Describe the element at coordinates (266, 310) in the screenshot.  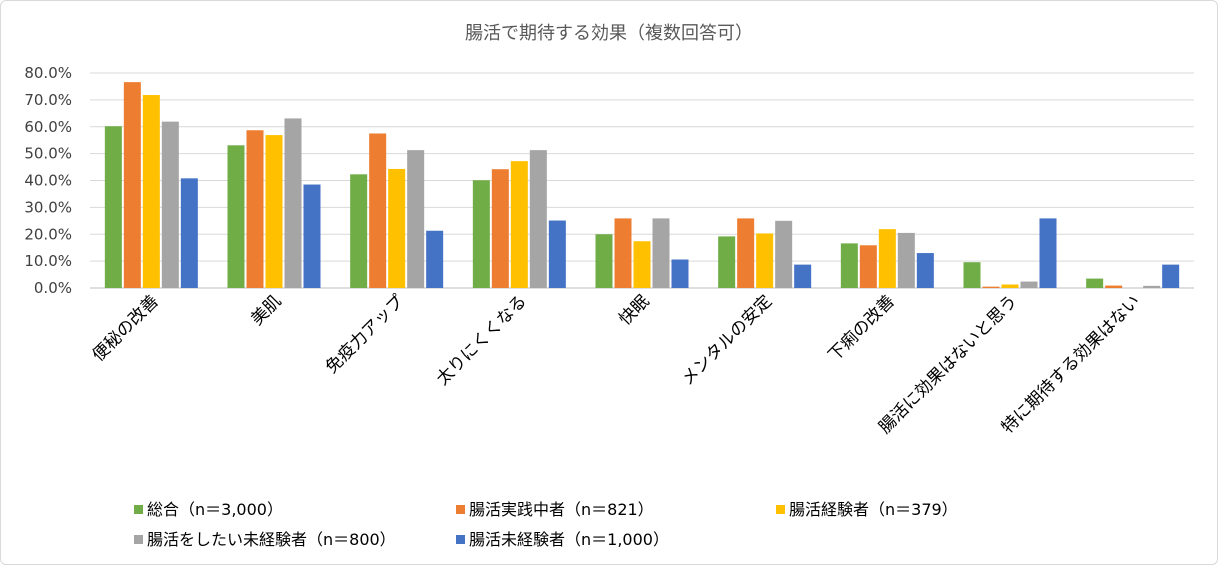
I see `x-category-label: 美肌` at that location.